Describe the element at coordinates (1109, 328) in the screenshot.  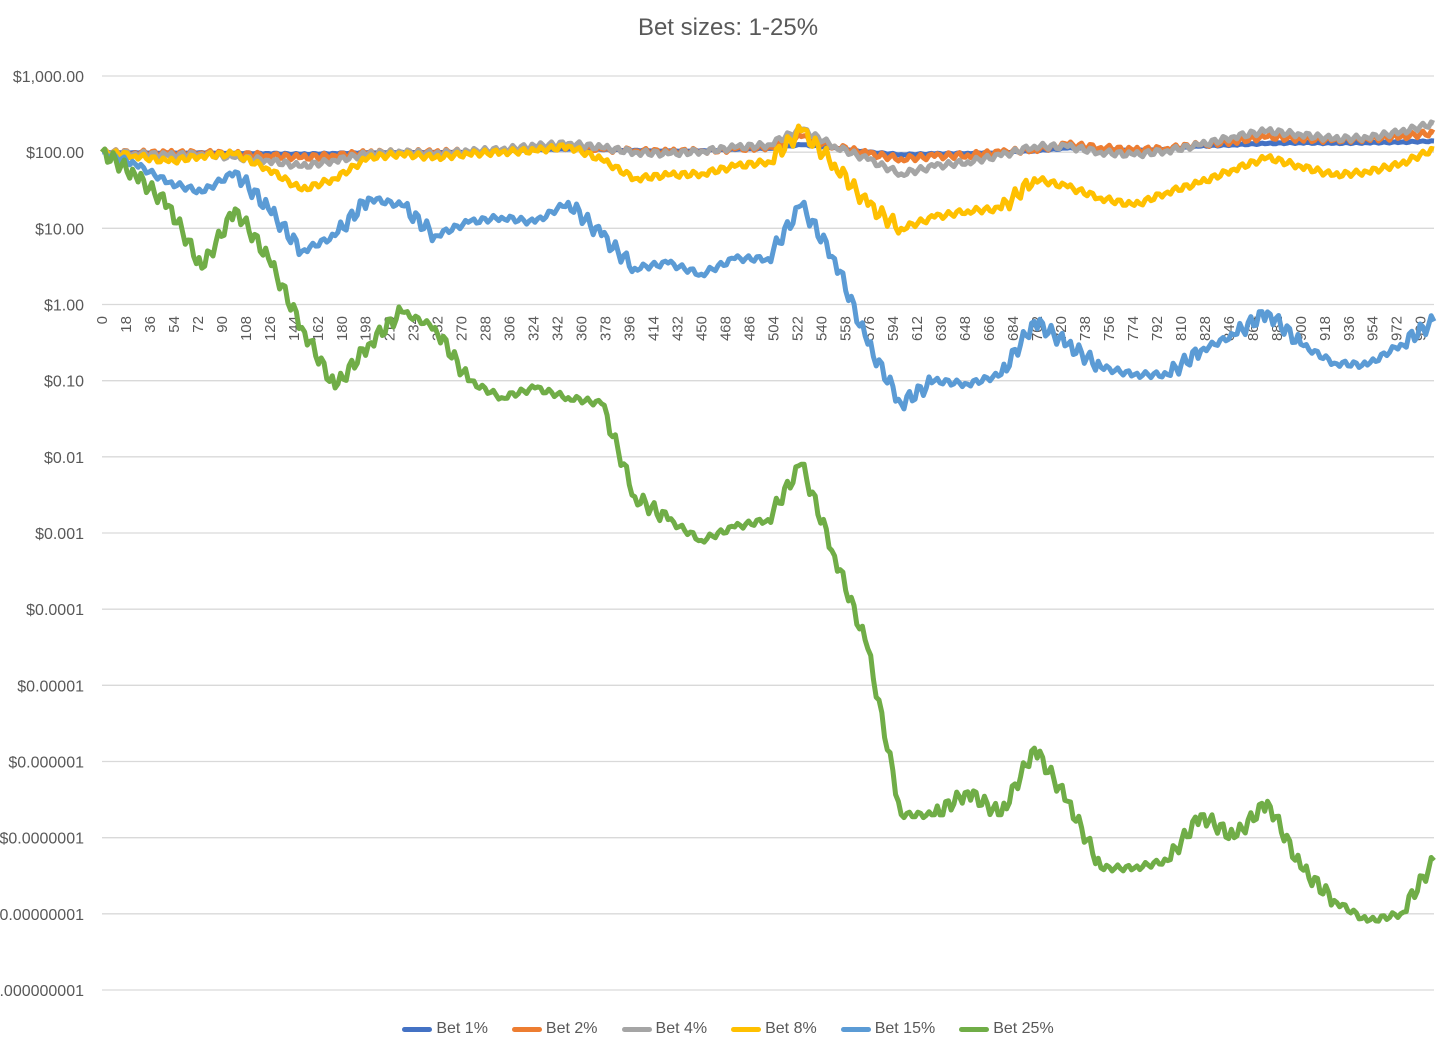
I see `x-tick-label: 756` at that location.